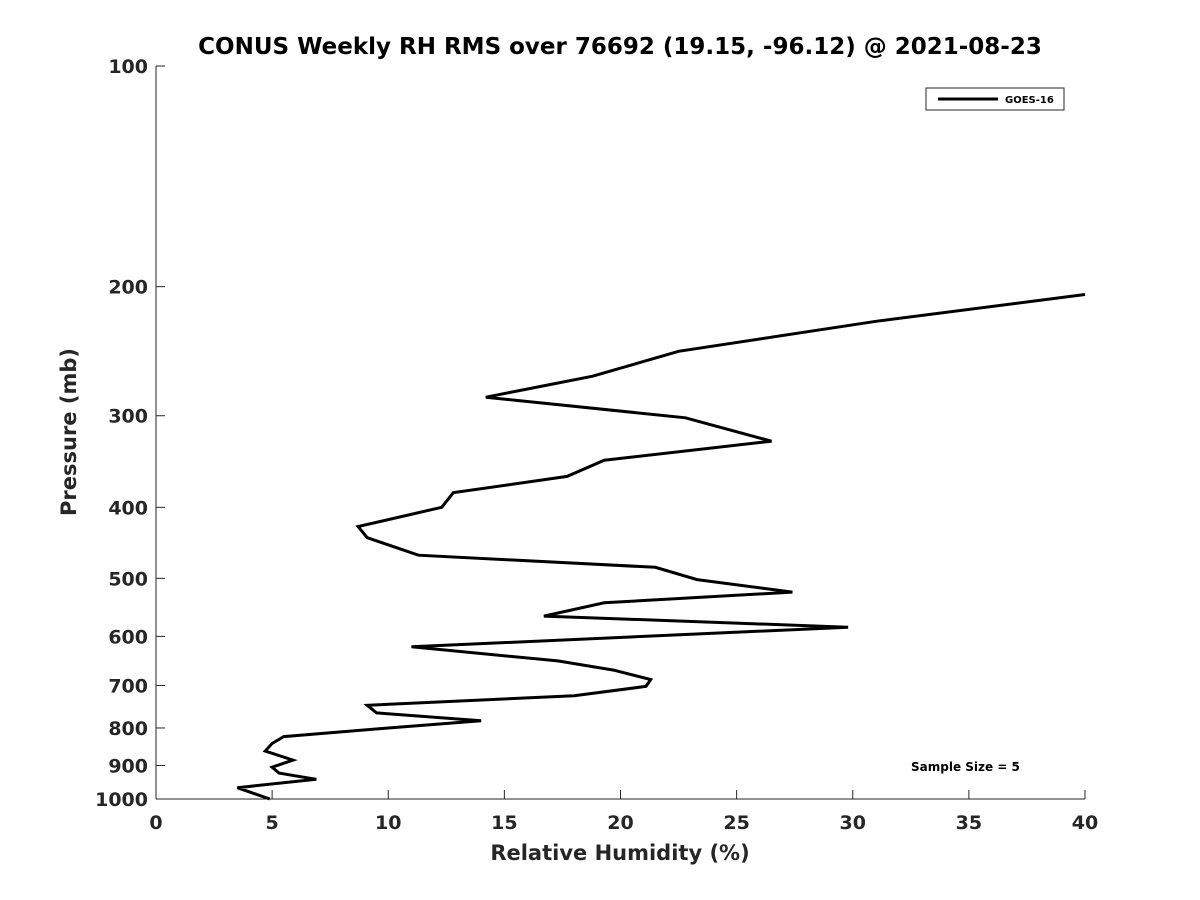 The image size is (1200, 900). I want to click on y-axis-title: Pressure (mb), so click(69, 432).